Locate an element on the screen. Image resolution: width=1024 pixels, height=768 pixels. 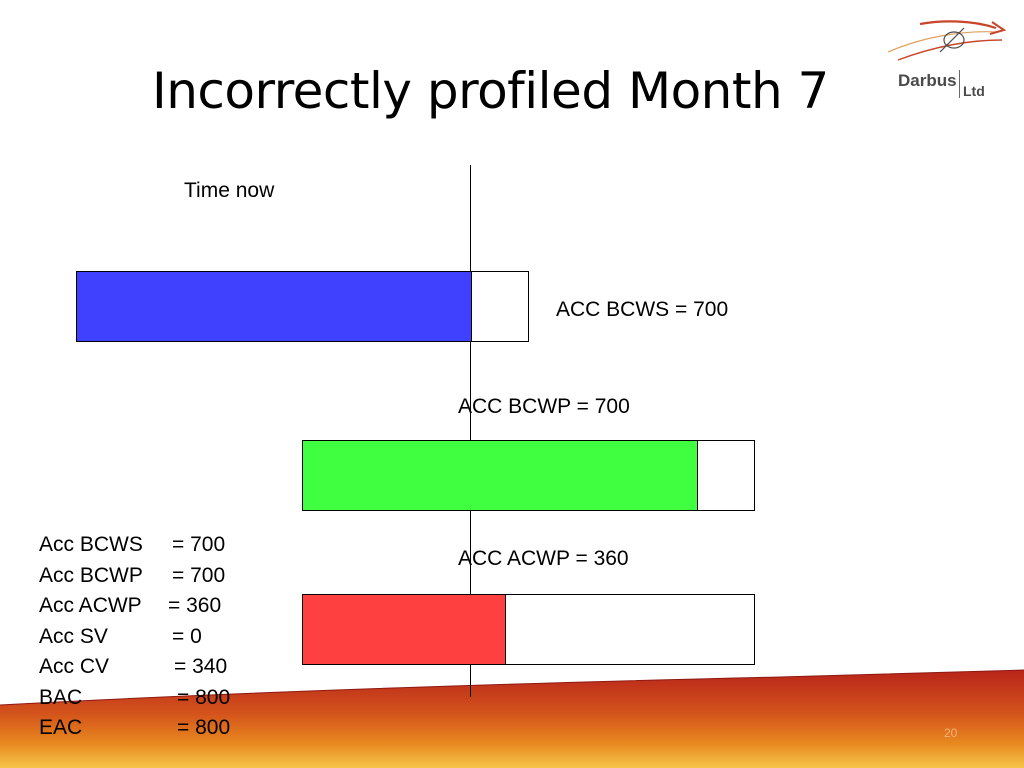
acwp-bar-fill is located at coordinates (404, 629).